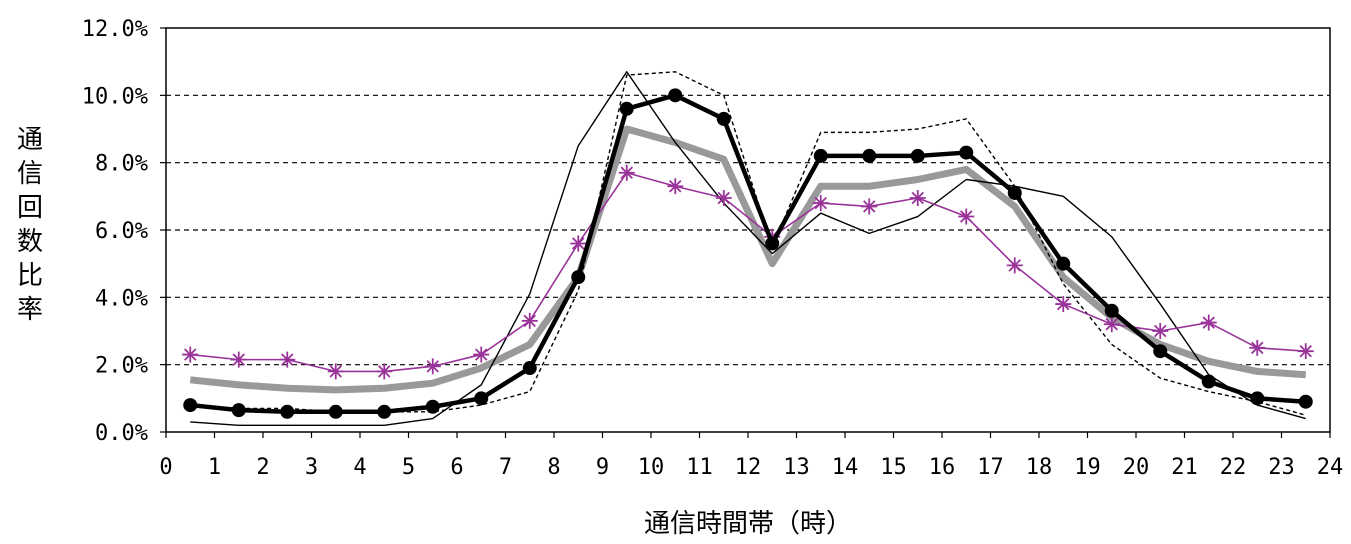 This screenshot has width=1351, height=544. I want to click on y-axis-label-char: 回, so click(30, 208).